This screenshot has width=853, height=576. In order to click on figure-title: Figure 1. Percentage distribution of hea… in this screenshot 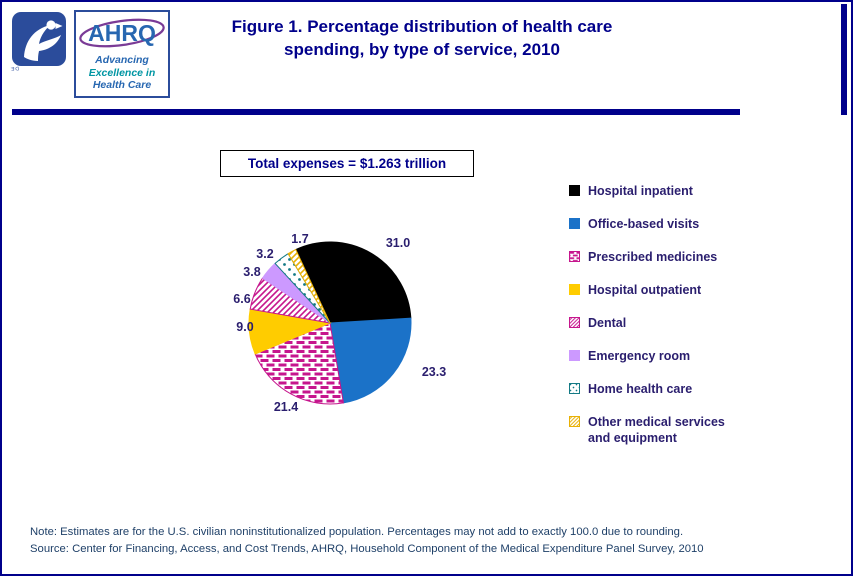, I will do `click(422, 38)`.